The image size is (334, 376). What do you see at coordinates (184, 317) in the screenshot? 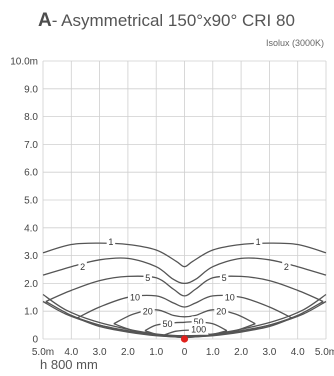
I see `contour-line-20-upper` at bounding box center [184, 317].